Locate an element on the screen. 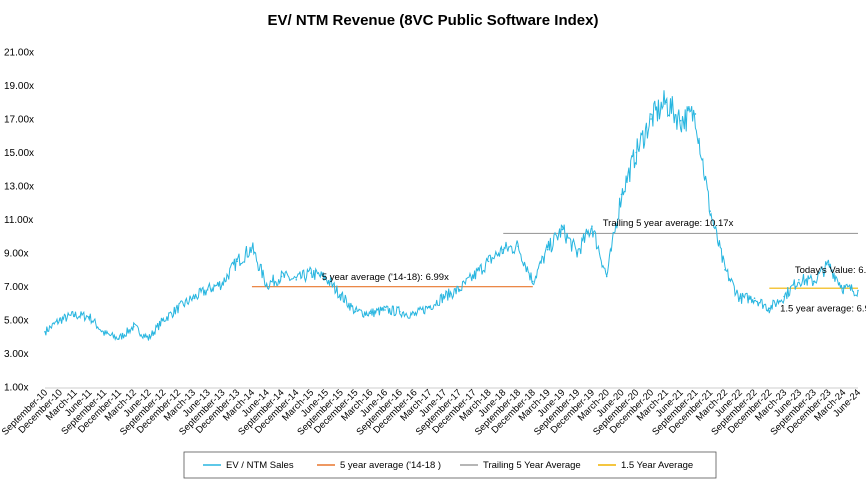 This screenshot has height=498, width=866. legend-label: Trailing 5 Year Average is located at coordinates (532, 465).